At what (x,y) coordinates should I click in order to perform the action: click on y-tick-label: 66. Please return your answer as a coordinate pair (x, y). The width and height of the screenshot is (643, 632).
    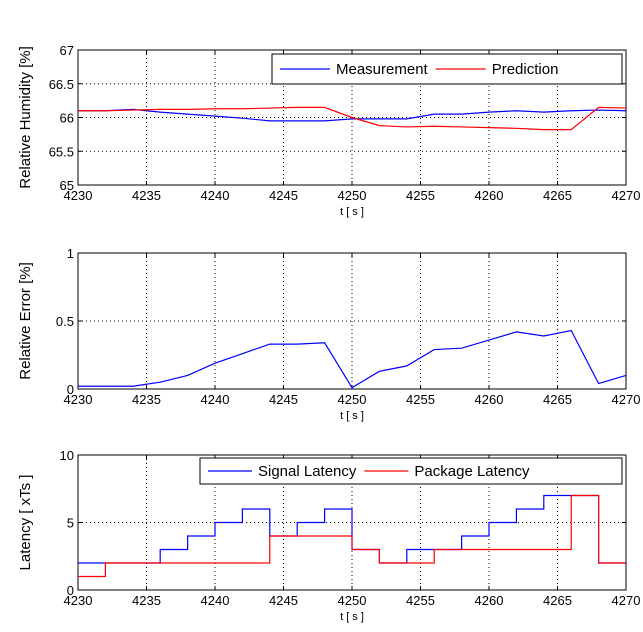
    Looking at the image, I should click on (67, 118).